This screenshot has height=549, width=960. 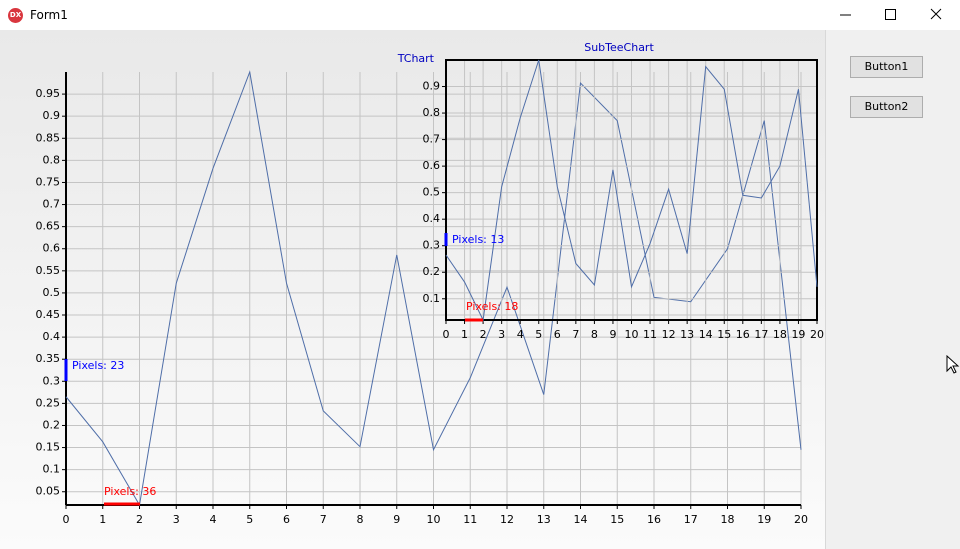 What do you see at coordinates (953, 364) in the screenshot?
I see `mouse-cursor` at bounding box center [953, 364].